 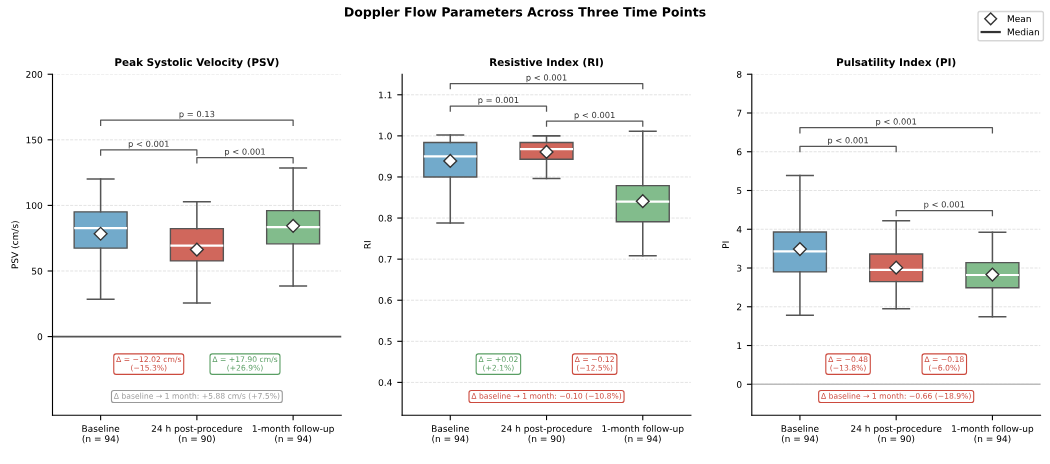 I want to click on y-tick-label: 1, so click(x=739, y=345).